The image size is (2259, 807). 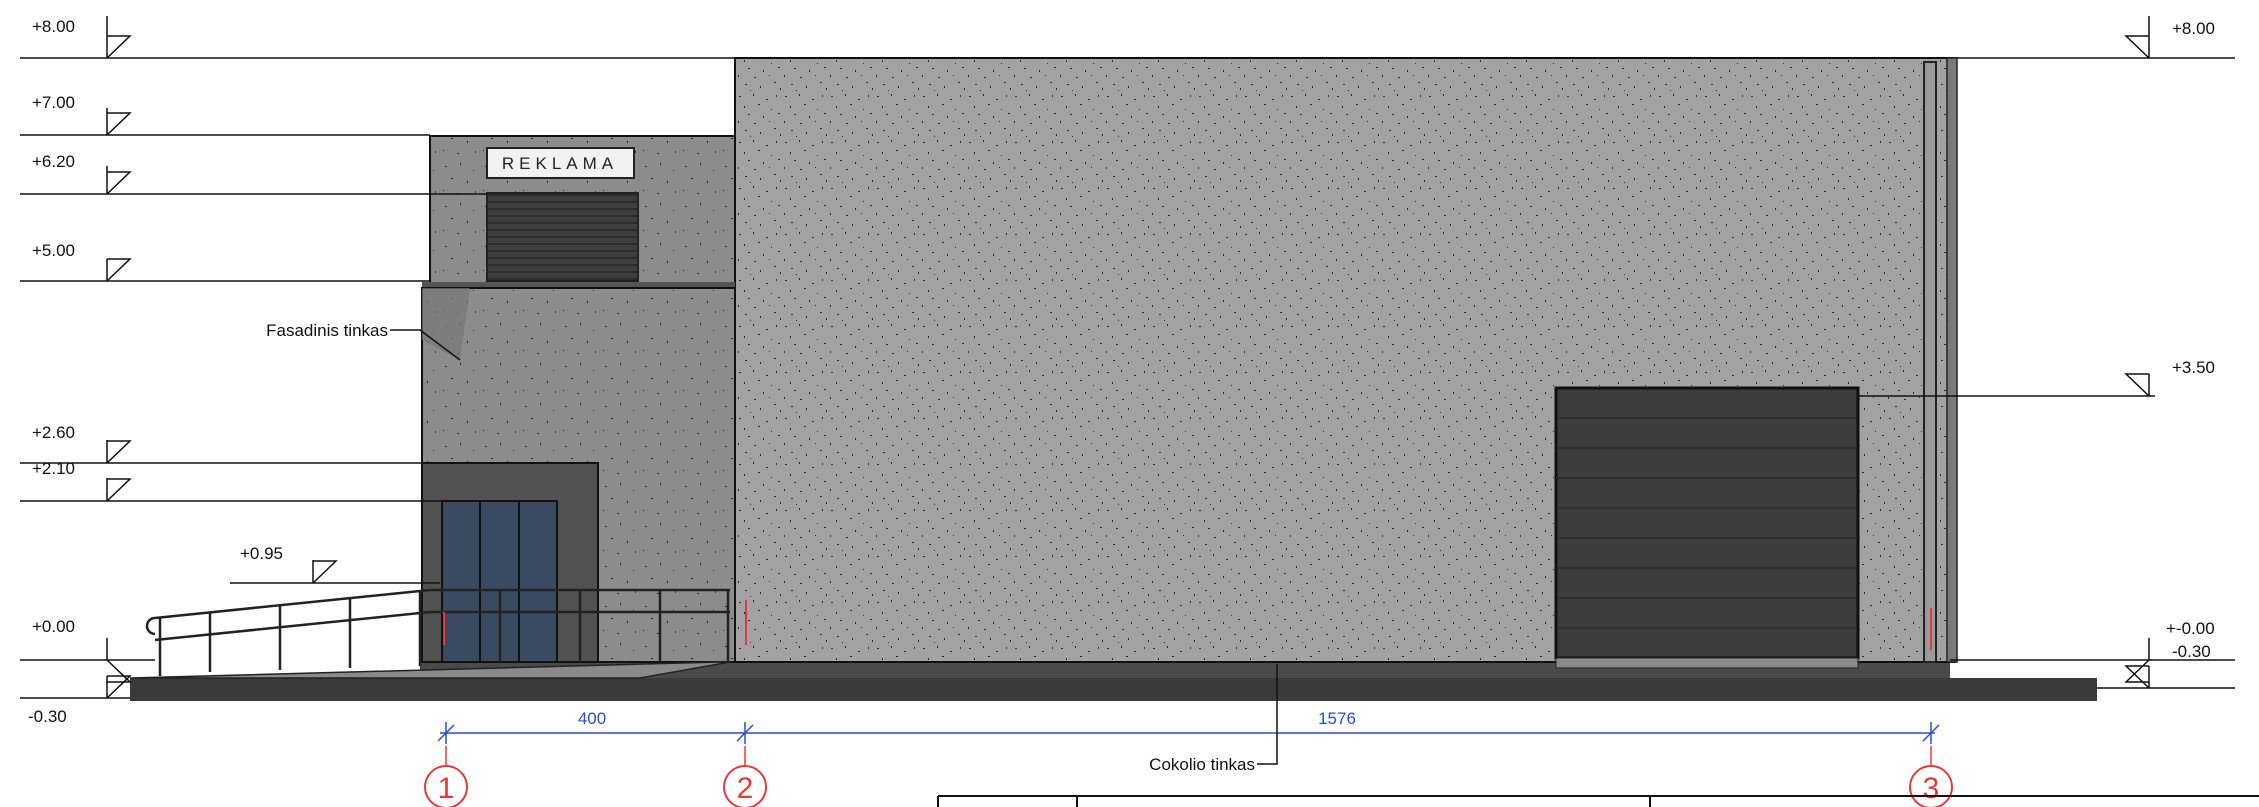 I want to click on level-markers-right, so click(x=2137, y=352).